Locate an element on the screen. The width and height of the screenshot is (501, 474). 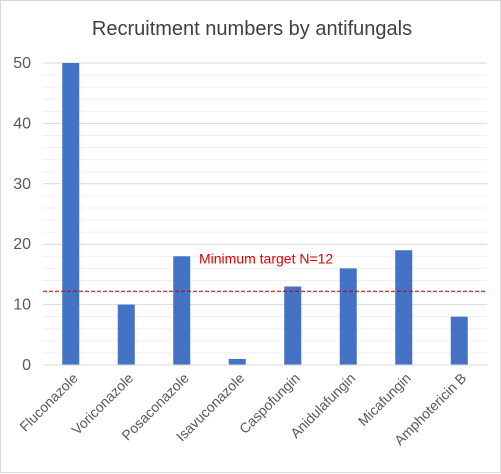
reference-line-group: Minimum target N=12 is located at coordinates (265, 271).